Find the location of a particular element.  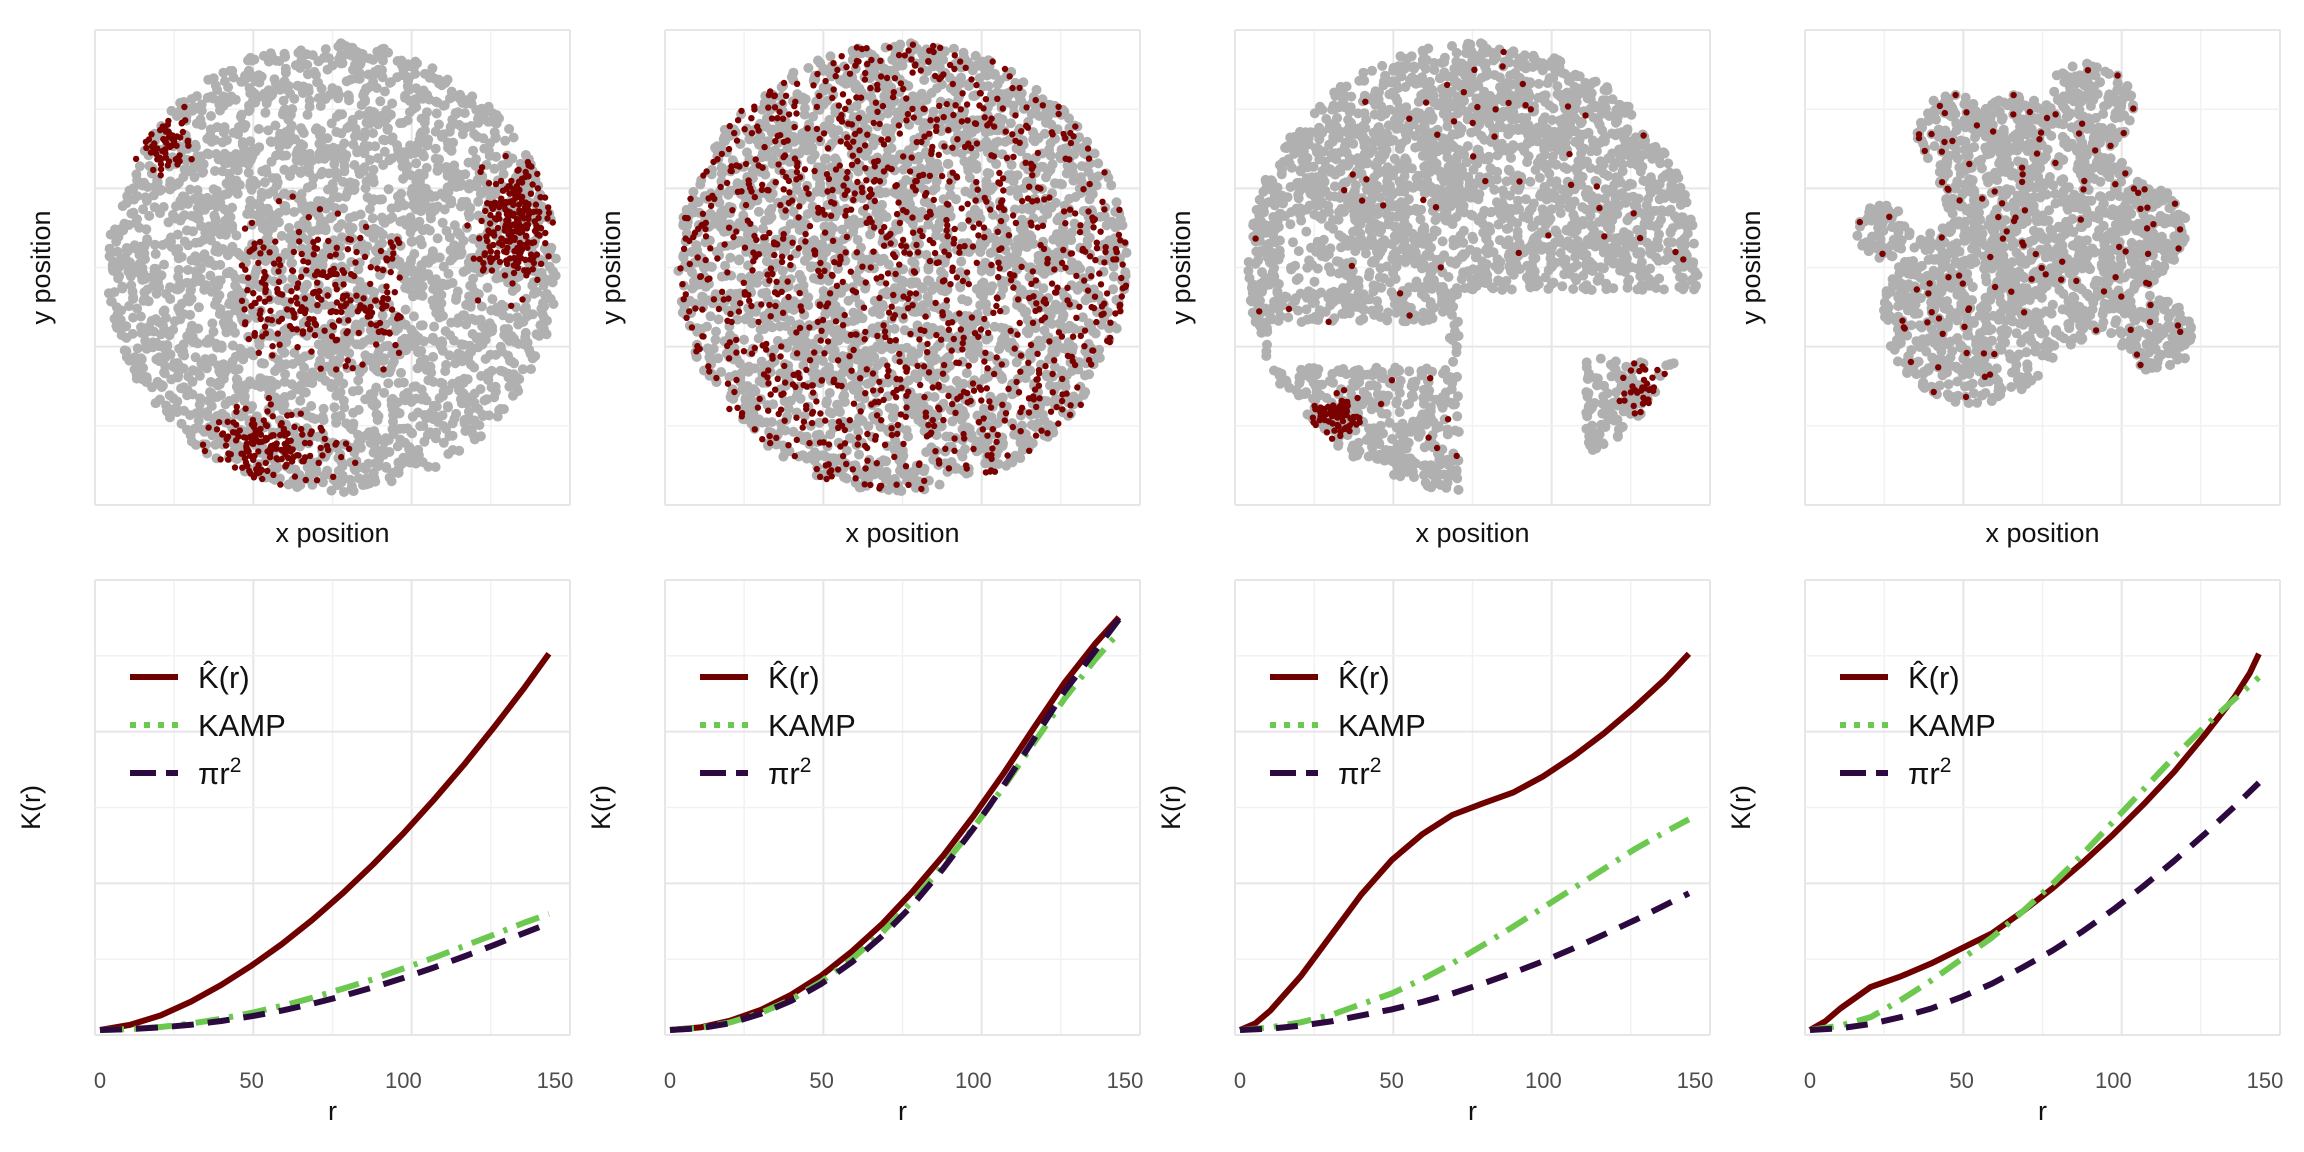

x-axis-title: x position is located at coordinates (332, 533).